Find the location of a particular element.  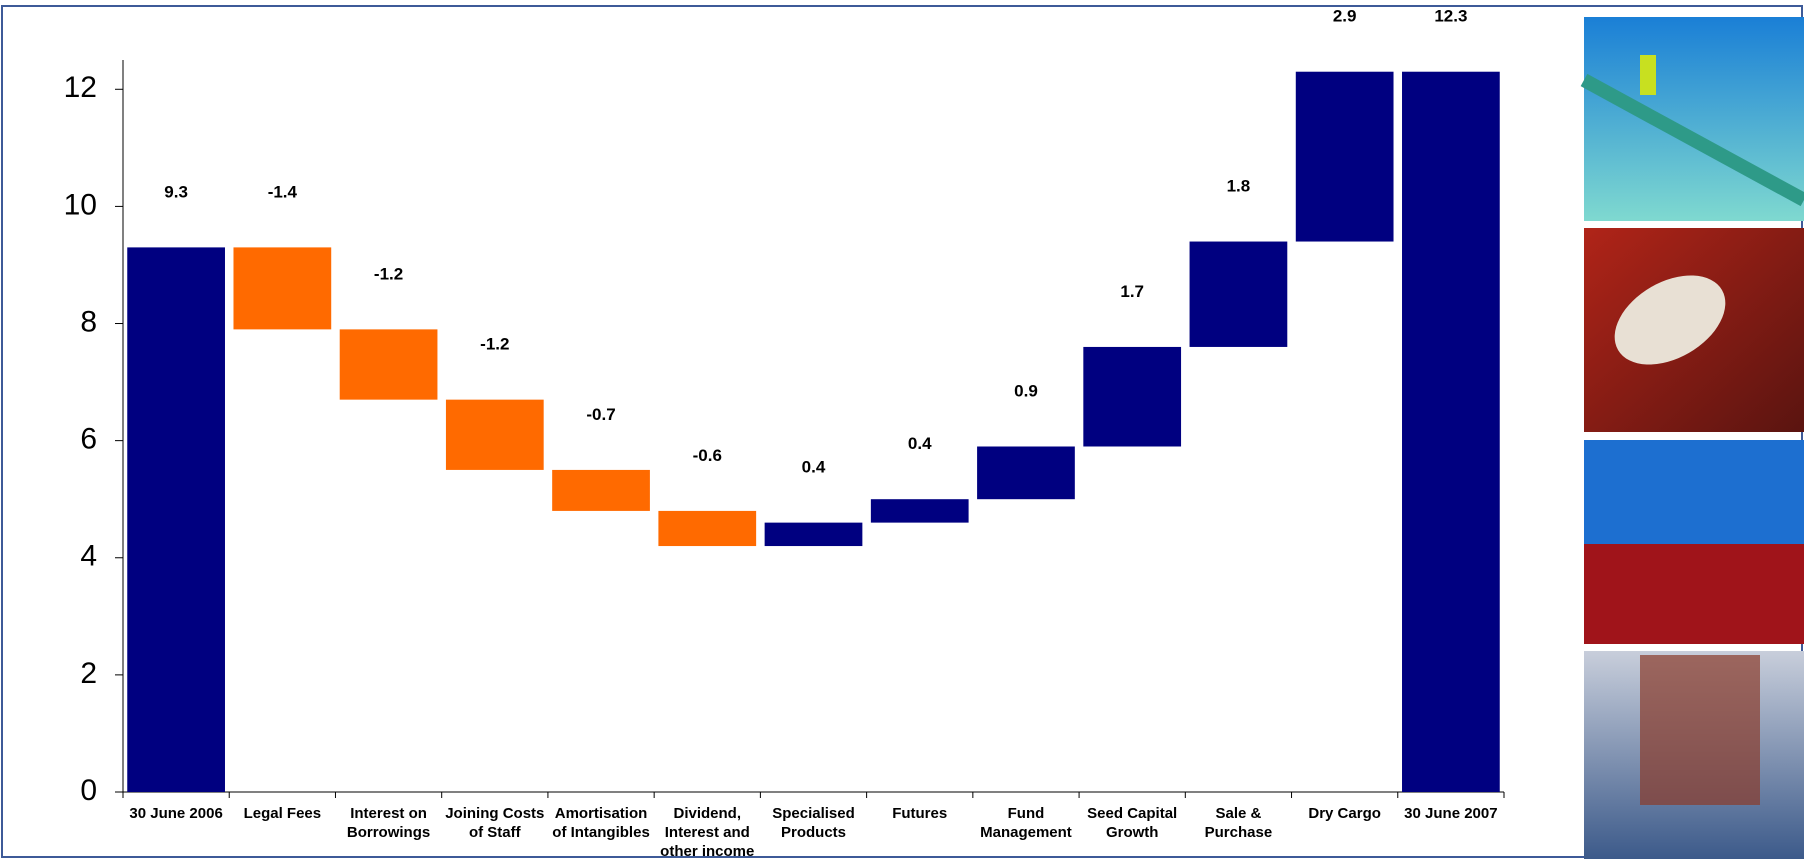

y-tick-label: 0 is located at coordinates (88, 790).